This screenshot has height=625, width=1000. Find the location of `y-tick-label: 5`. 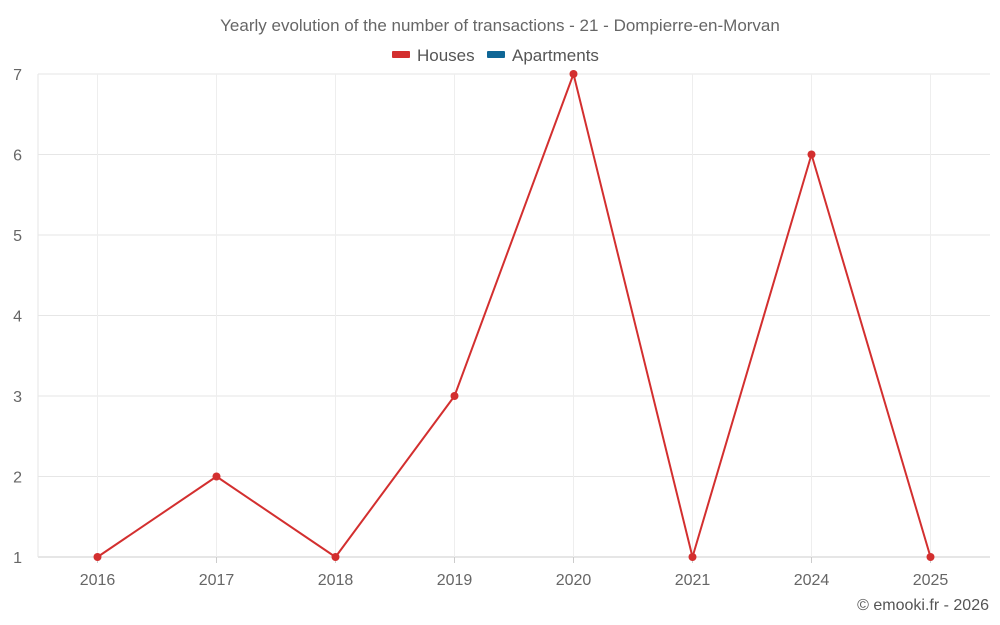

y-tick-label: 5 is located at coordinates (17, 236).